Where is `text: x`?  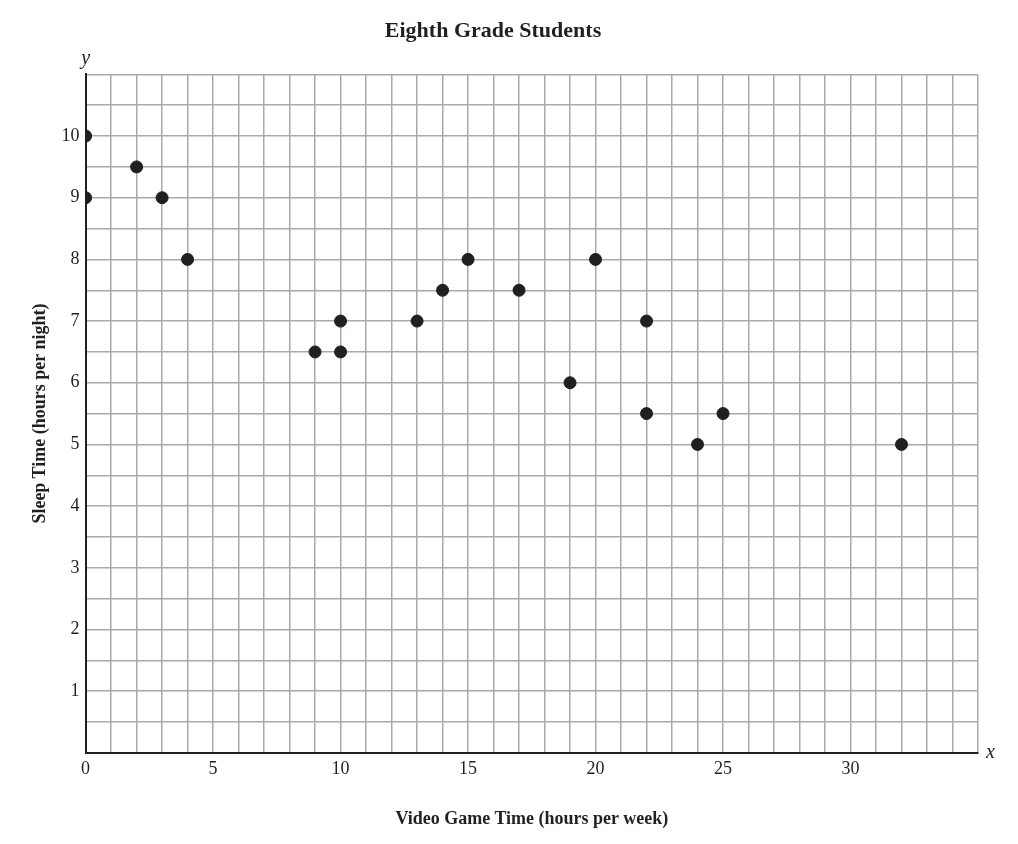
text: x is located at coordinates (990, 751).